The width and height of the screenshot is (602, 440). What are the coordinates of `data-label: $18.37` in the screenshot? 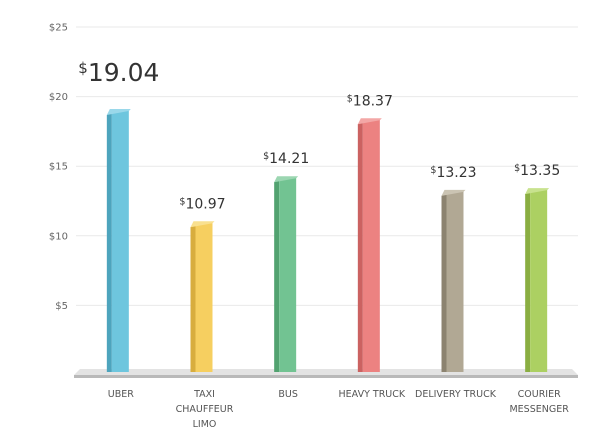 It's located at (370, 101).